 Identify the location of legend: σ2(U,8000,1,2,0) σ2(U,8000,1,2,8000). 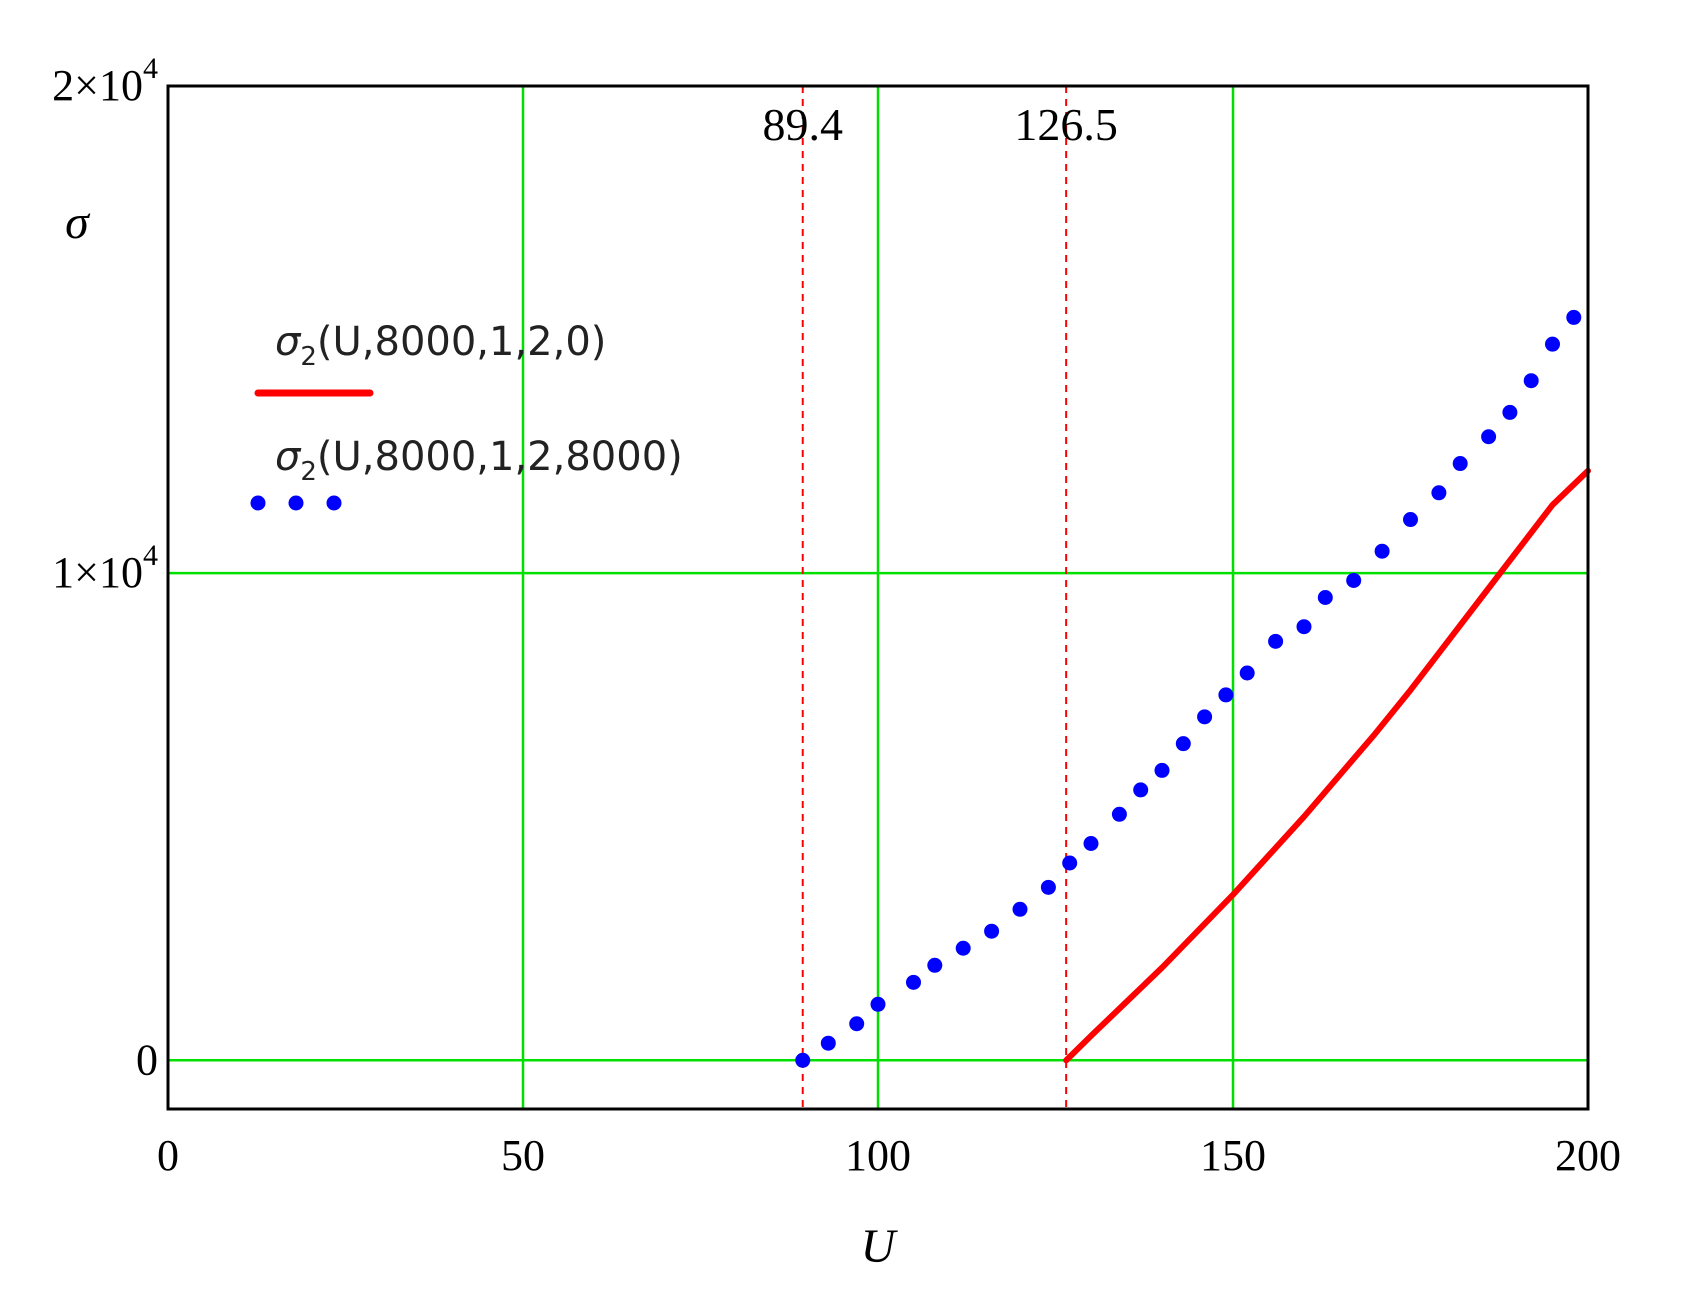
(466, 415).